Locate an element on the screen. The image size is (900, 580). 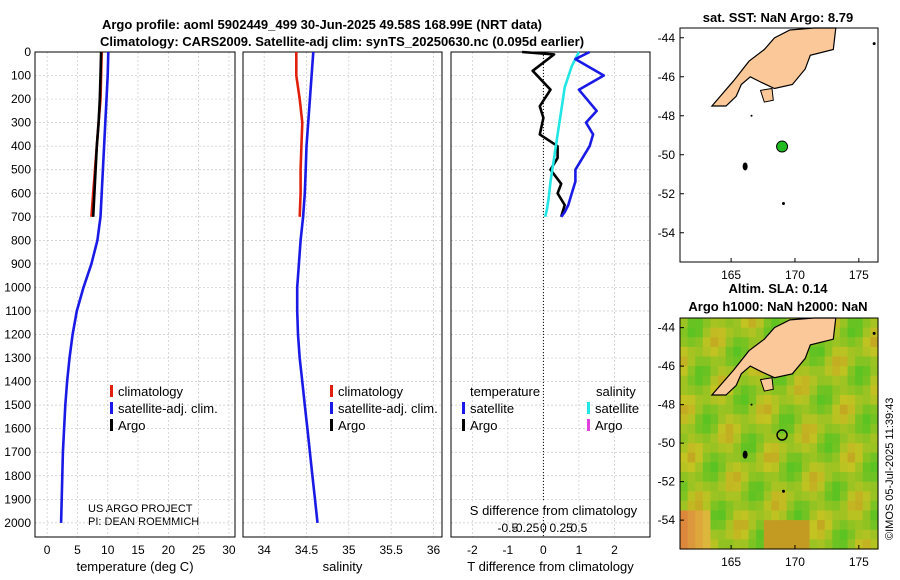
map-panel-altim_sla_map: -44 -46 -48 -50 -52 -54 165 170 175 is located at coordinates (768, 443).